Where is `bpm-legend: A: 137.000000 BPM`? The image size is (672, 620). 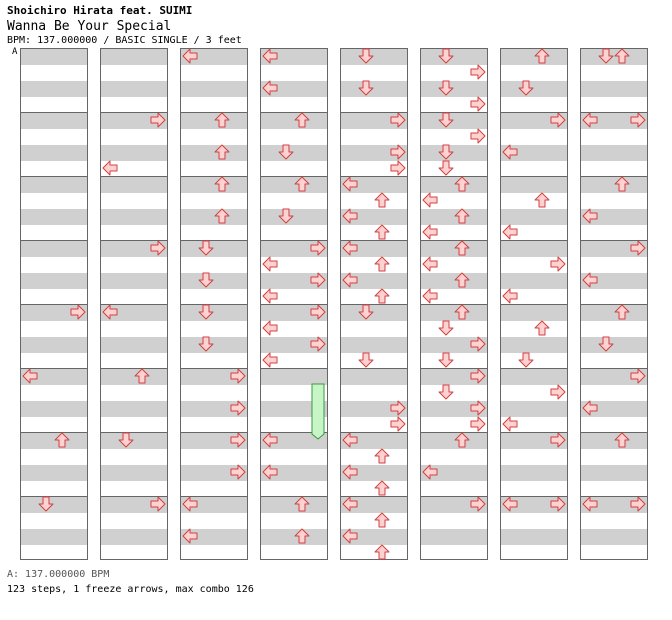 bpm-legend: A: 137.000000 BPM is located at coordinates (58, 574).